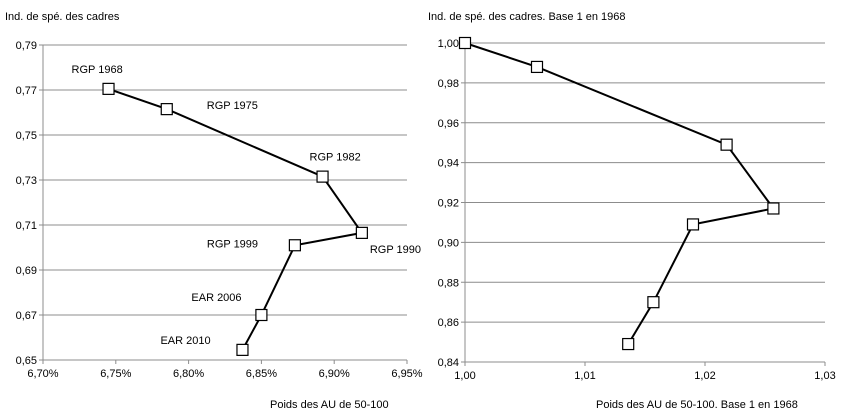 Image resolution: width=843 pixels, height=413 pixels. I want to click on right-y-tick-label: 0,86, so click(448, 323).